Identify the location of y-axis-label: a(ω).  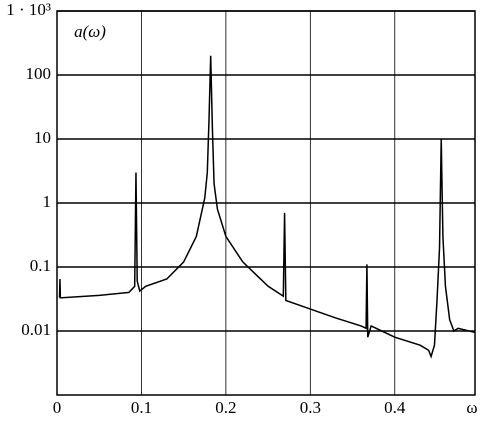
(90, 31).